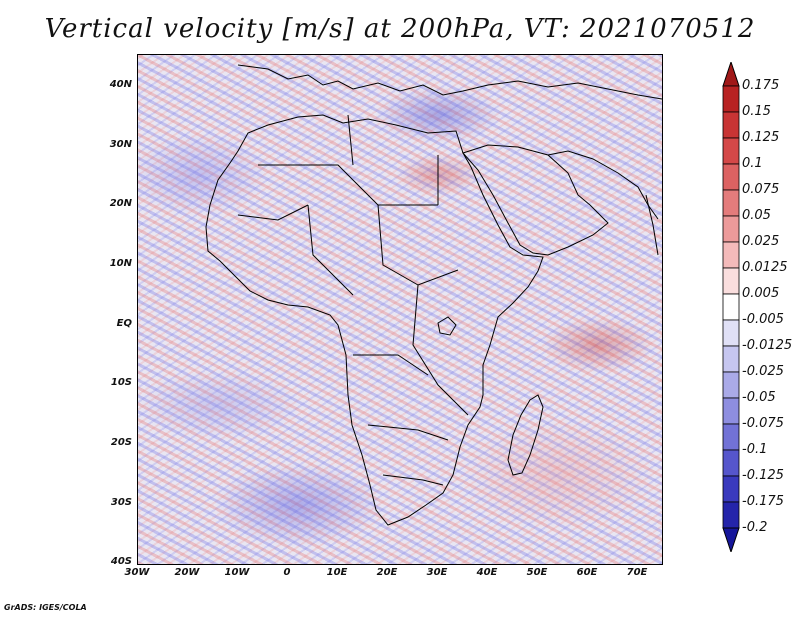 The width and height of the screenshot is (800, 618). Describe the element at coordinates (237, 572) in the screenshot. I see `lon-tick-label: 10W` at that location.